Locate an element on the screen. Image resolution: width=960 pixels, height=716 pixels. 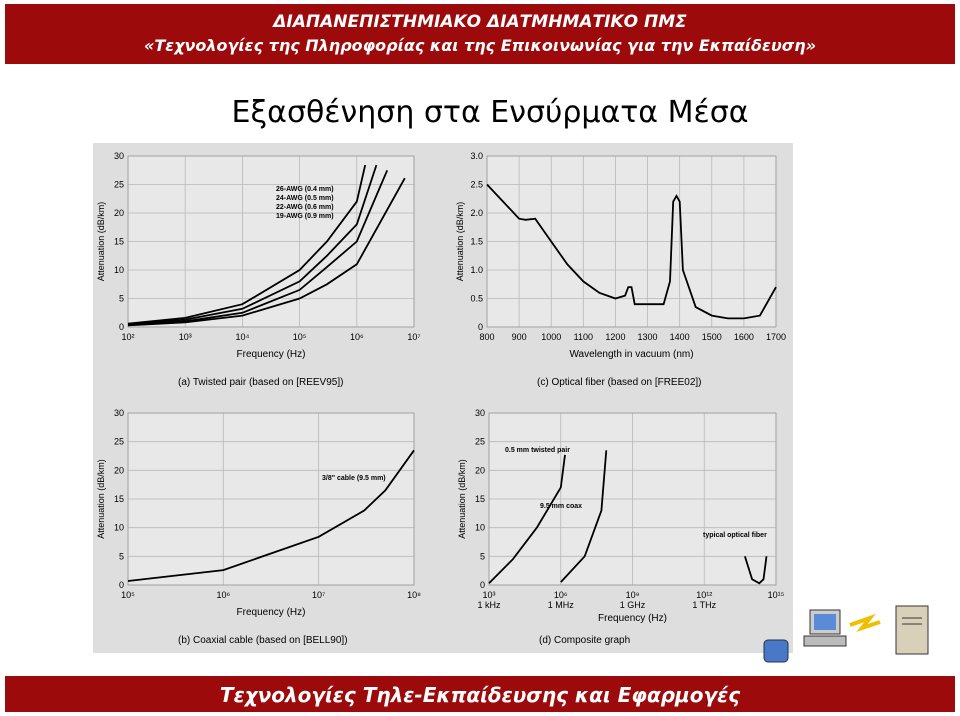
x-tick-label: 10¹² 1 THz is located at coordinates (704, 600).